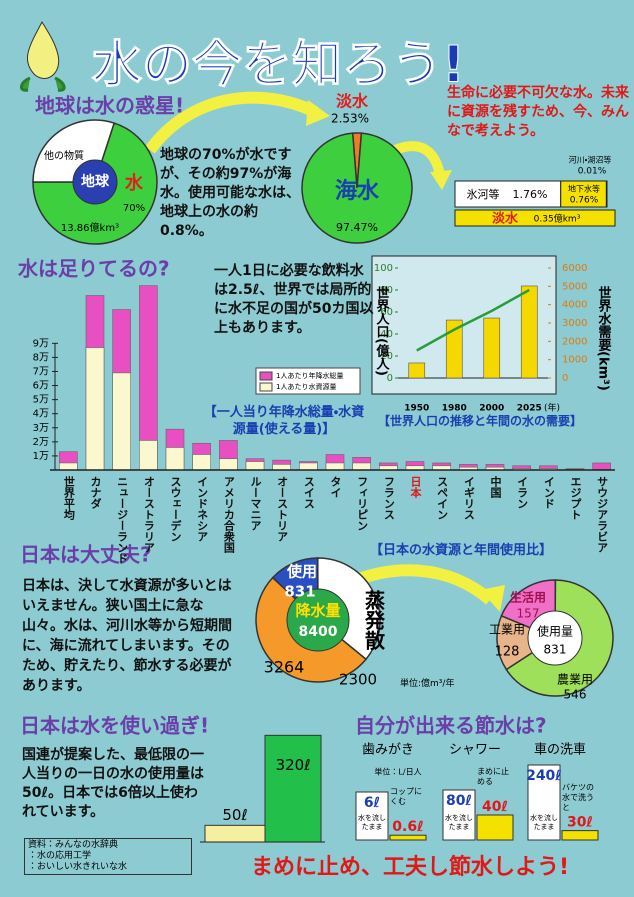 The width and height of the screenshot is (634, 897). I want to click on x-unit: (年), so click(552, 408).